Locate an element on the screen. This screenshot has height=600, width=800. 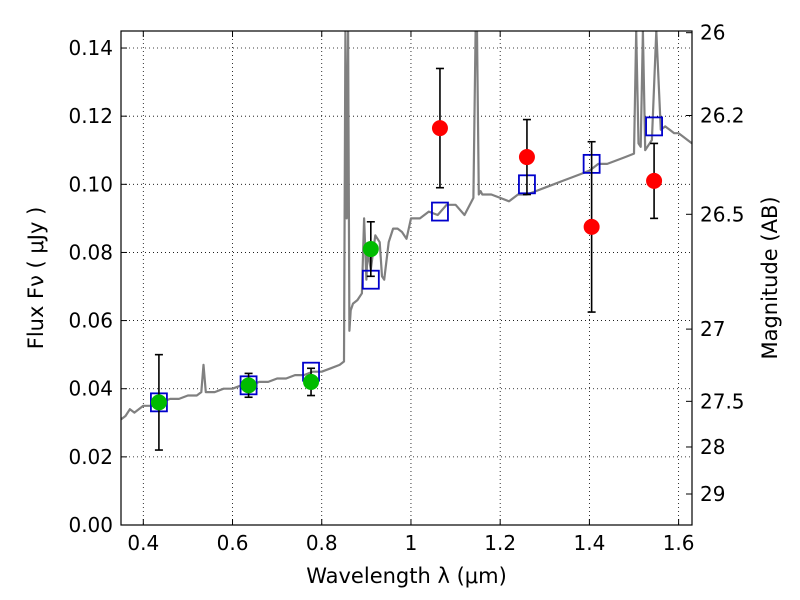
x-tick-label: 1.2 is located at coordinates (500, 543).